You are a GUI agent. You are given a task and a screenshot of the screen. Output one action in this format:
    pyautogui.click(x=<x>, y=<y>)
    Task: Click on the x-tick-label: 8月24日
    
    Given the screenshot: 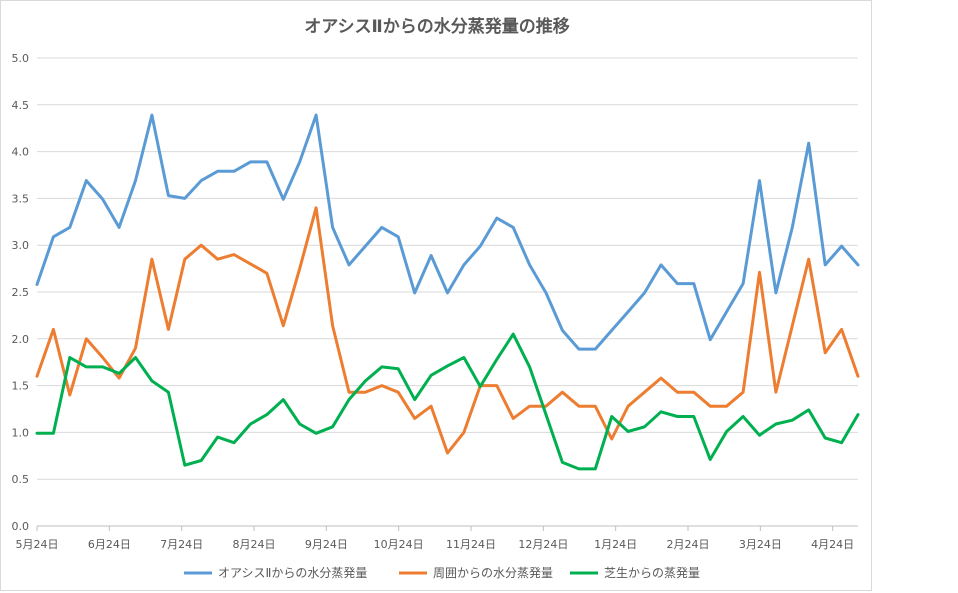 What is the action you would take?
    pyautogui.click(x=254, y=544)
    